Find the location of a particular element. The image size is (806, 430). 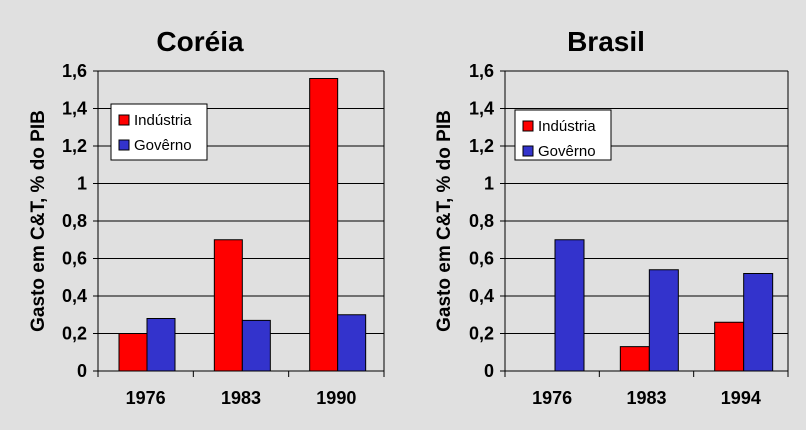

legend-box is located at coordinates (159, 132).